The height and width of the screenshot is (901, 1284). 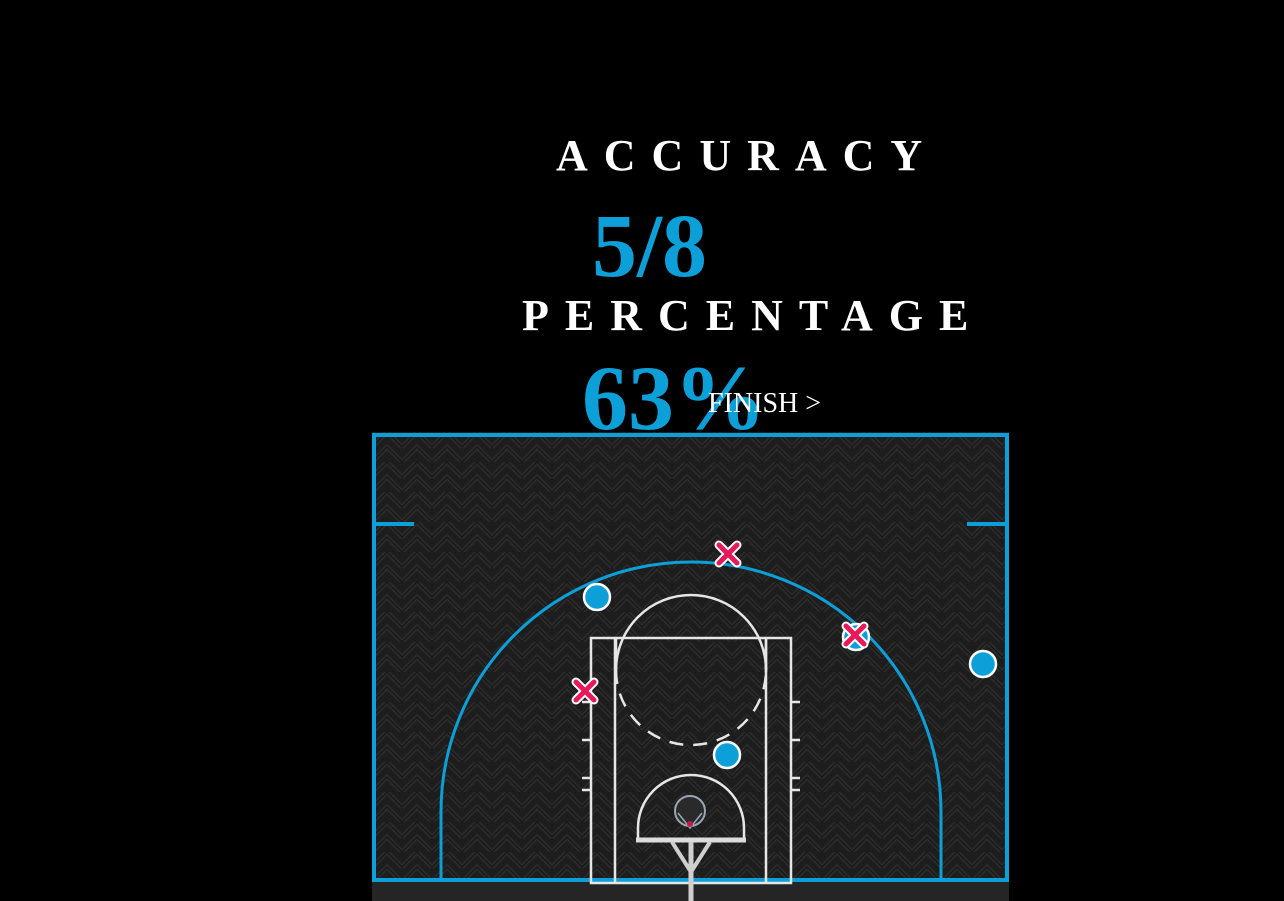 I want to click on percentage-label: PERCENTAGE, so click(x=753, y=315).